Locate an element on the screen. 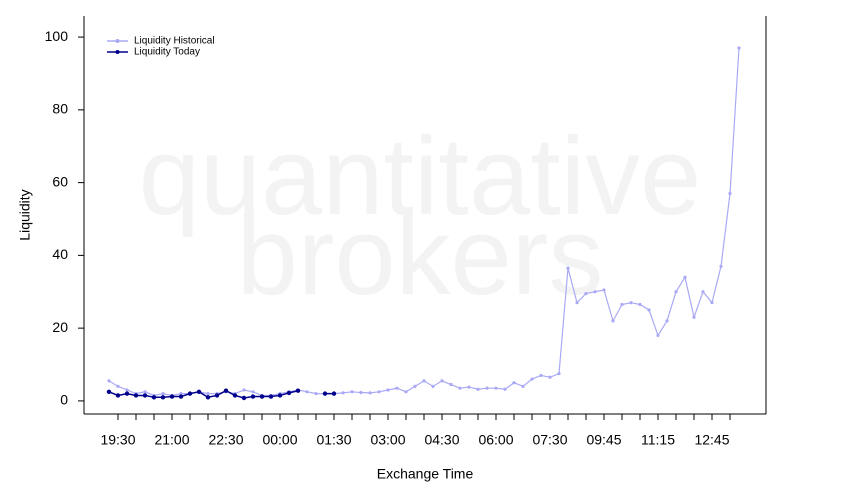  y-tick-label: 0 is located at coordinates (64, 400).